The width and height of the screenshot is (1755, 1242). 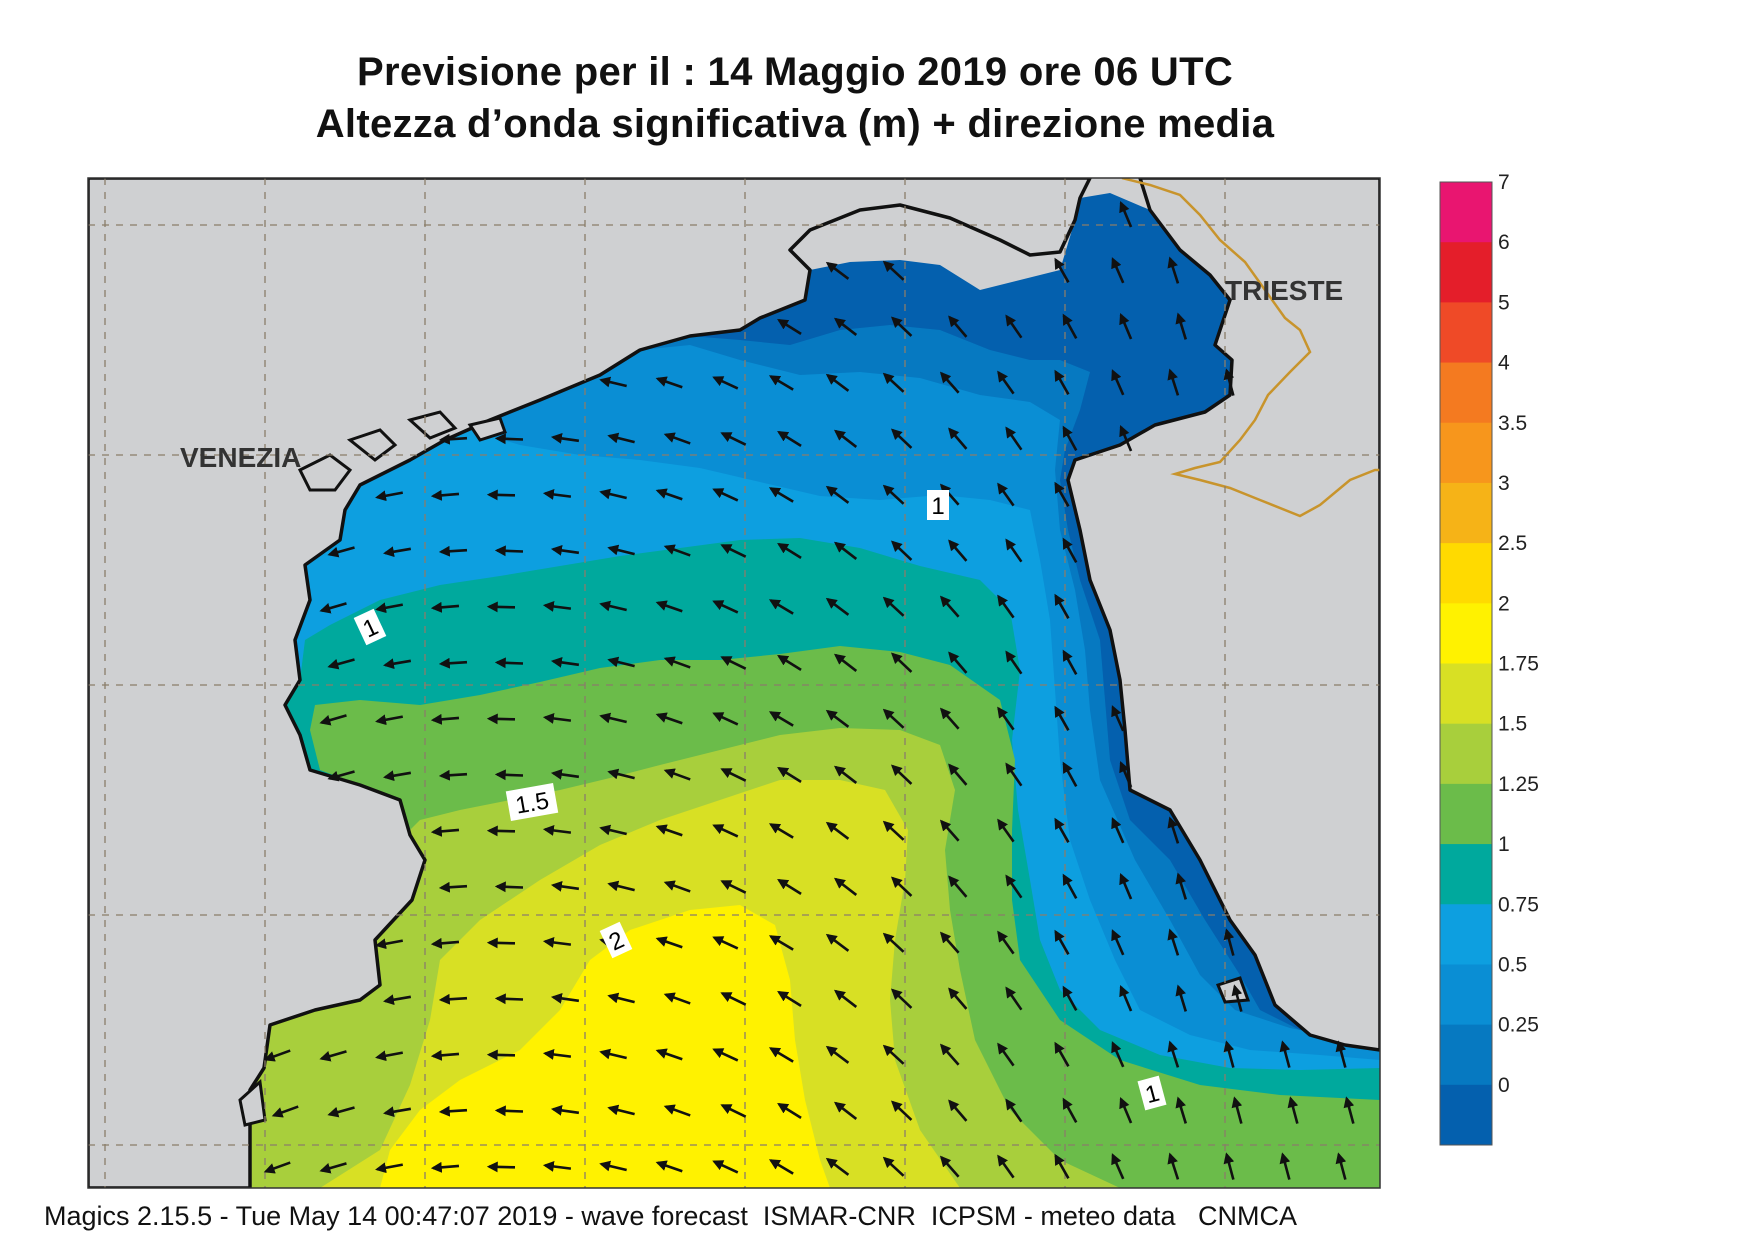 I want to click on legend-label: 1.5, so click(x=1512, y=724).